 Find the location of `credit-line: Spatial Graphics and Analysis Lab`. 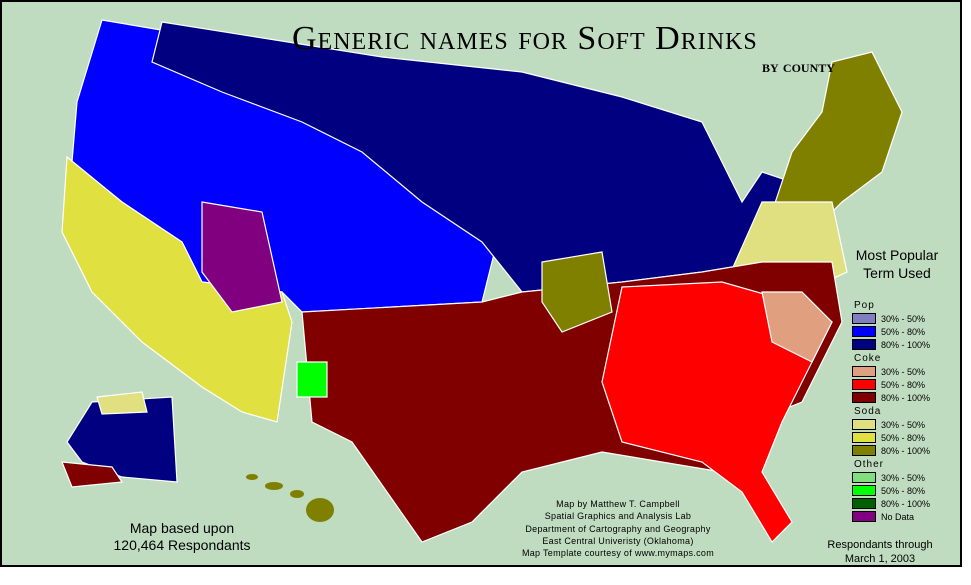

credit-line: Spatial Graphics and Analysis Lab is located at coordinates (618, 516).